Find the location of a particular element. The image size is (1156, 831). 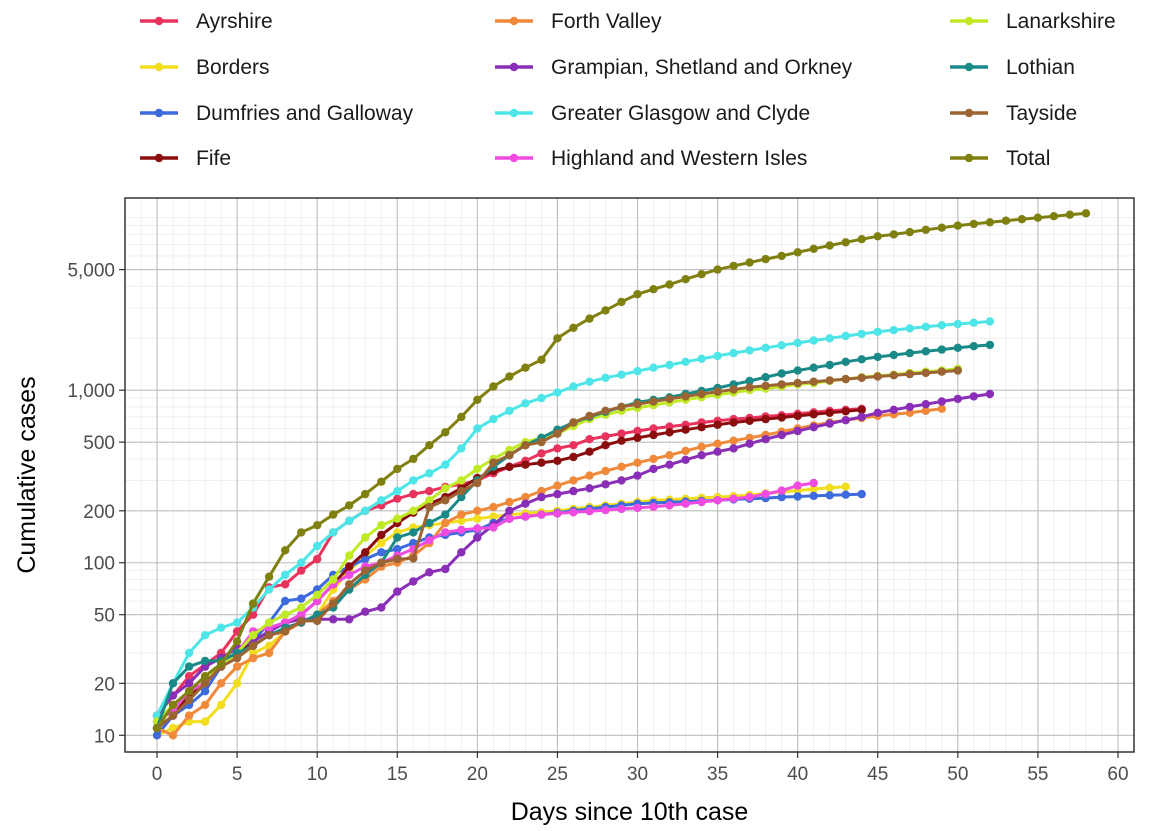

legend-label: Fife is located at coordinates (213, 158).